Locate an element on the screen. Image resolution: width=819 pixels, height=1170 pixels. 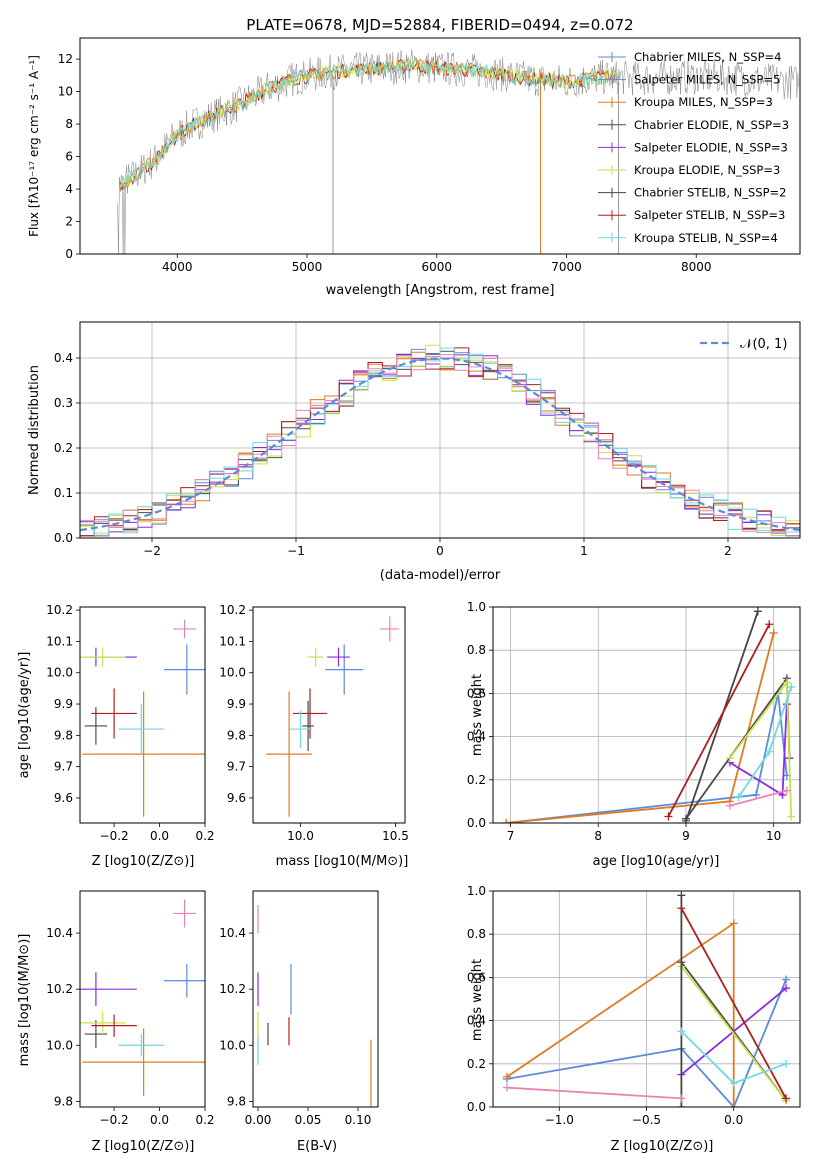
observed-spectrum-line is located at coordinates (458, 151).